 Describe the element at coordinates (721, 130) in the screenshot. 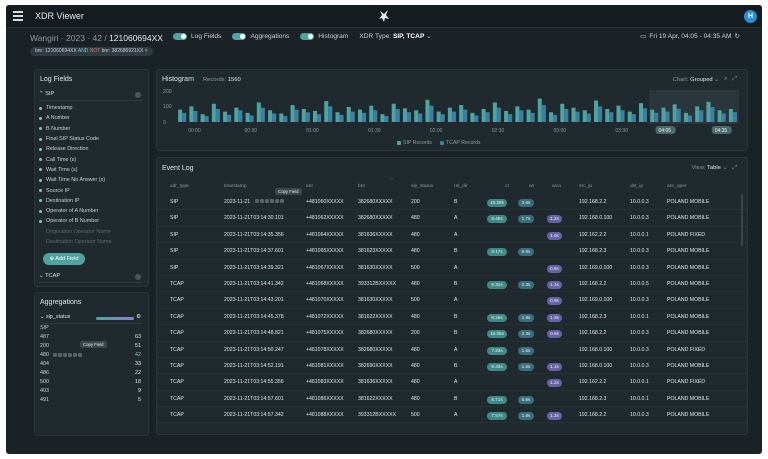

I see `range-handle` at that location.